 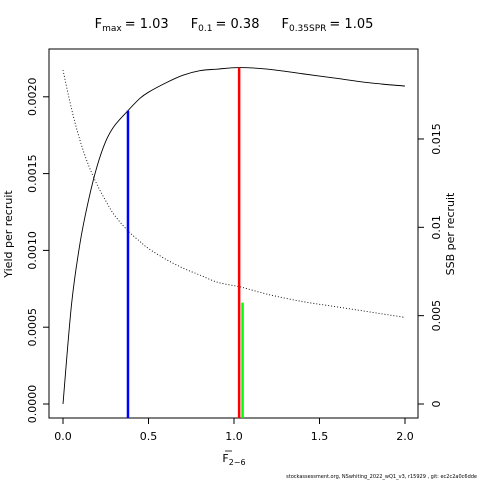 What do you see at coordinates (32, 173) in the screenshot?
I see `y-tick-label-left: 0.0015` at bounding box center [32, 173].